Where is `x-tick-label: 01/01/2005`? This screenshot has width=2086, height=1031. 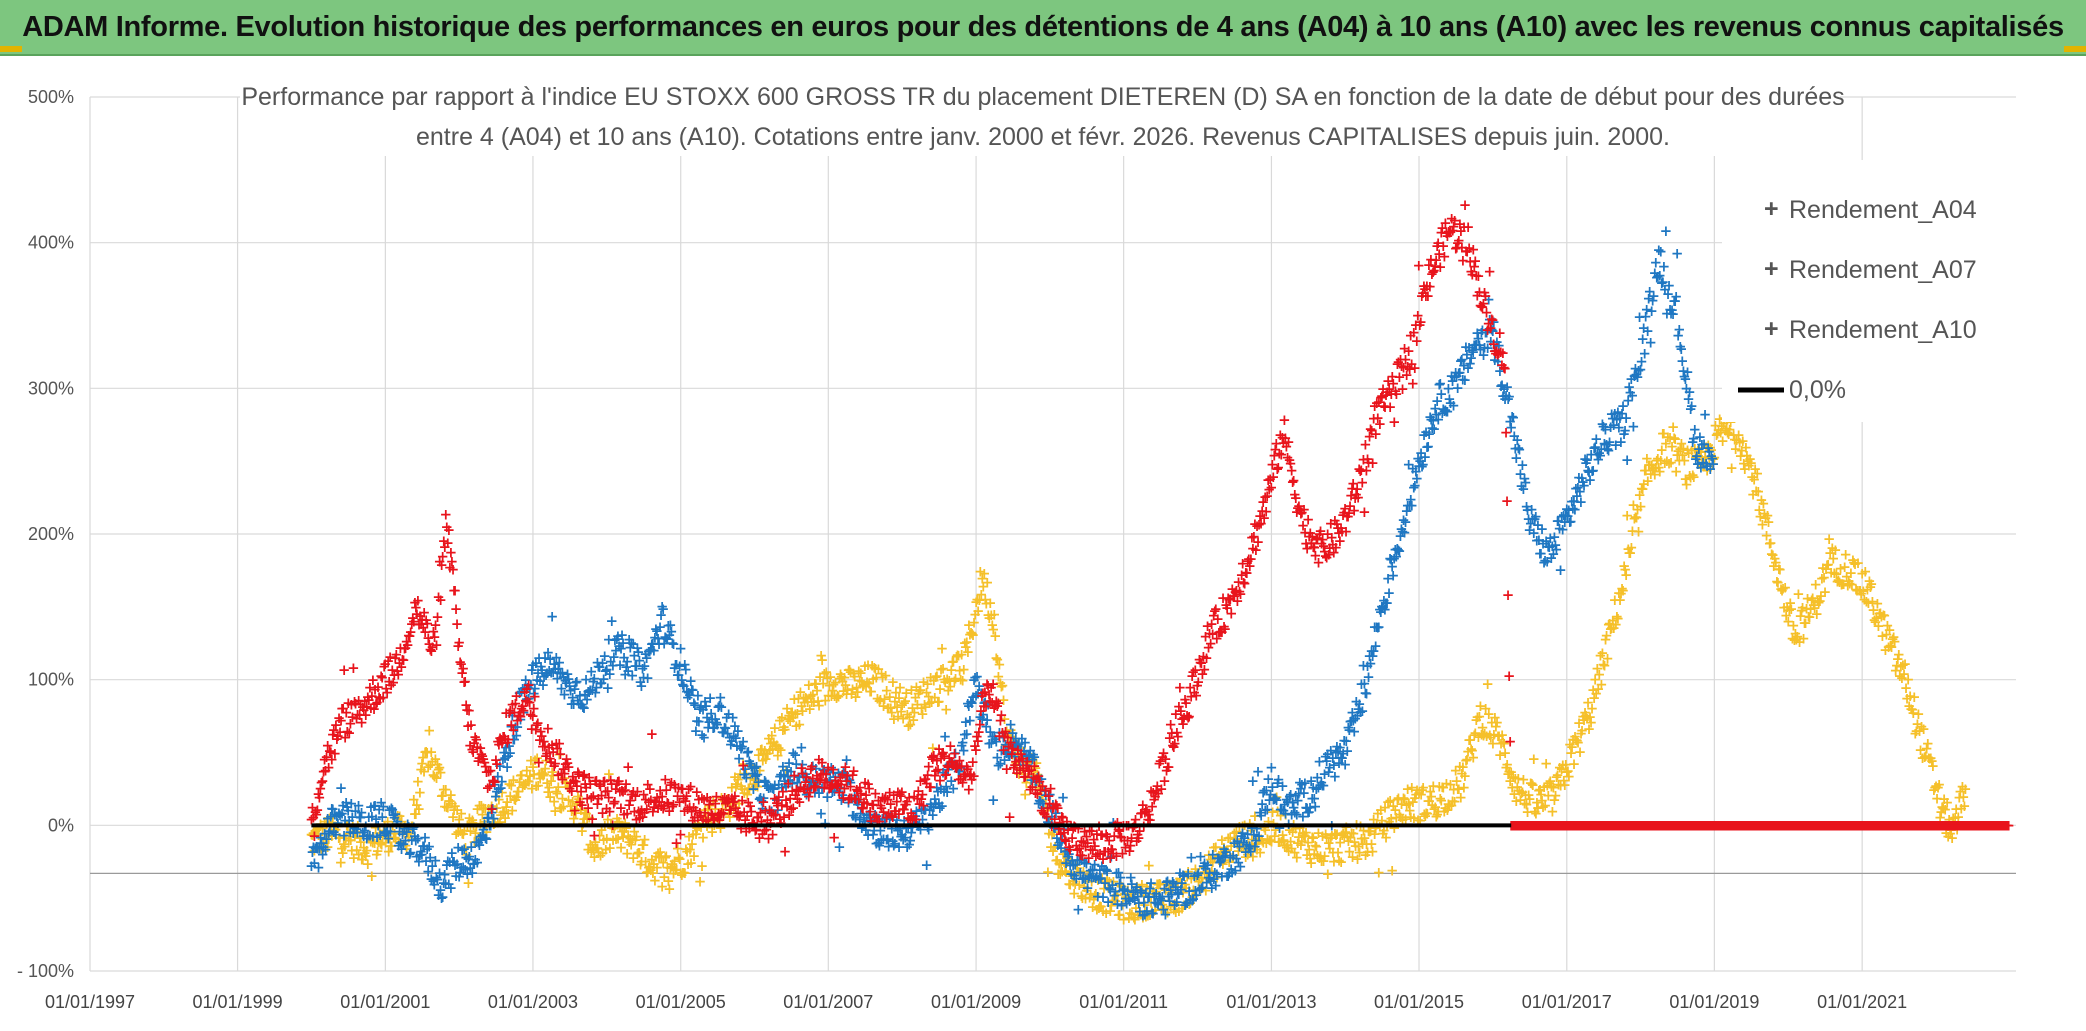 x-tick-label: 01/01/2005 is located at coordinates (681, 1002).